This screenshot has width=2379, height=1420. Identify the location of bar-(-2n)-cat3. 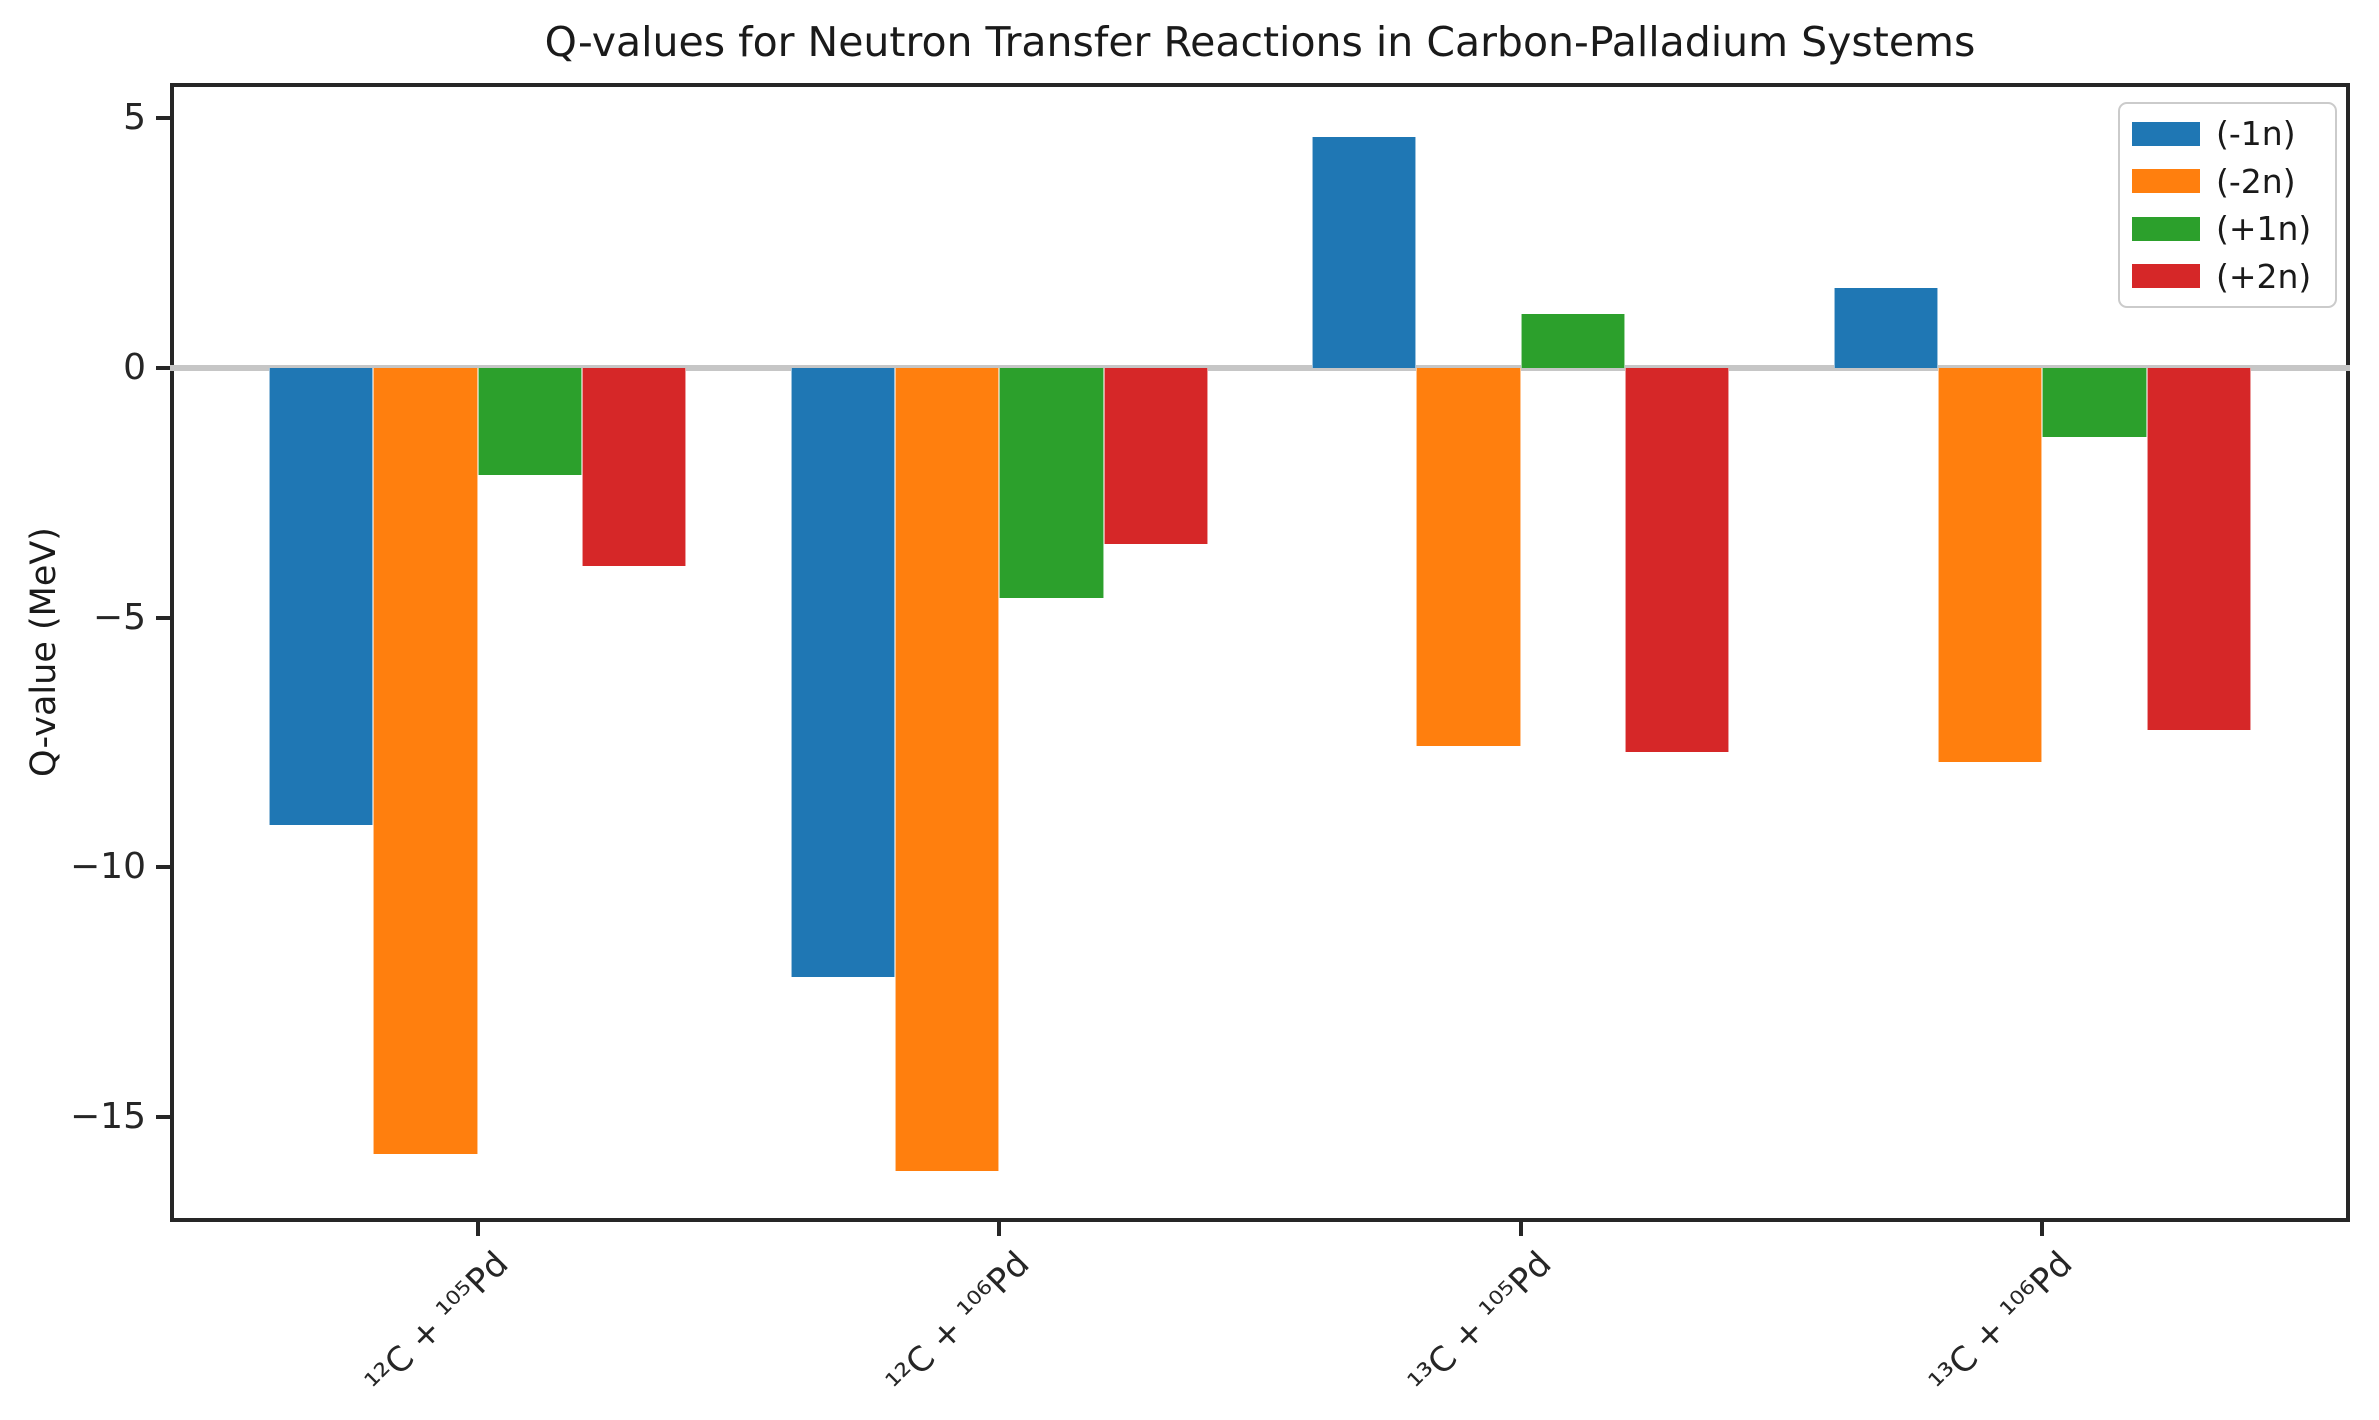
(1990, 565).